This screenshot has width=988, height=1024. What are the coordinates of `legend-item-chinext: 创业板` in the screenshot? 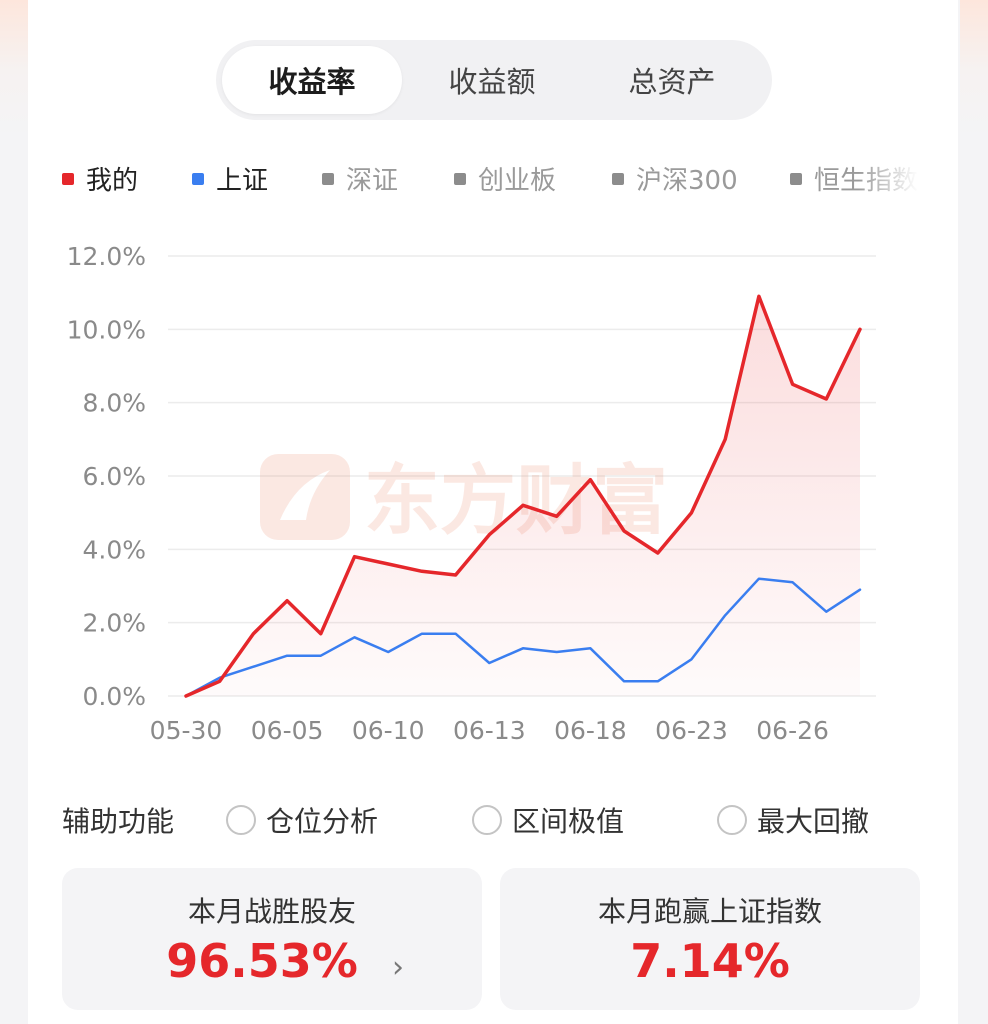 It's located at (505, 178).